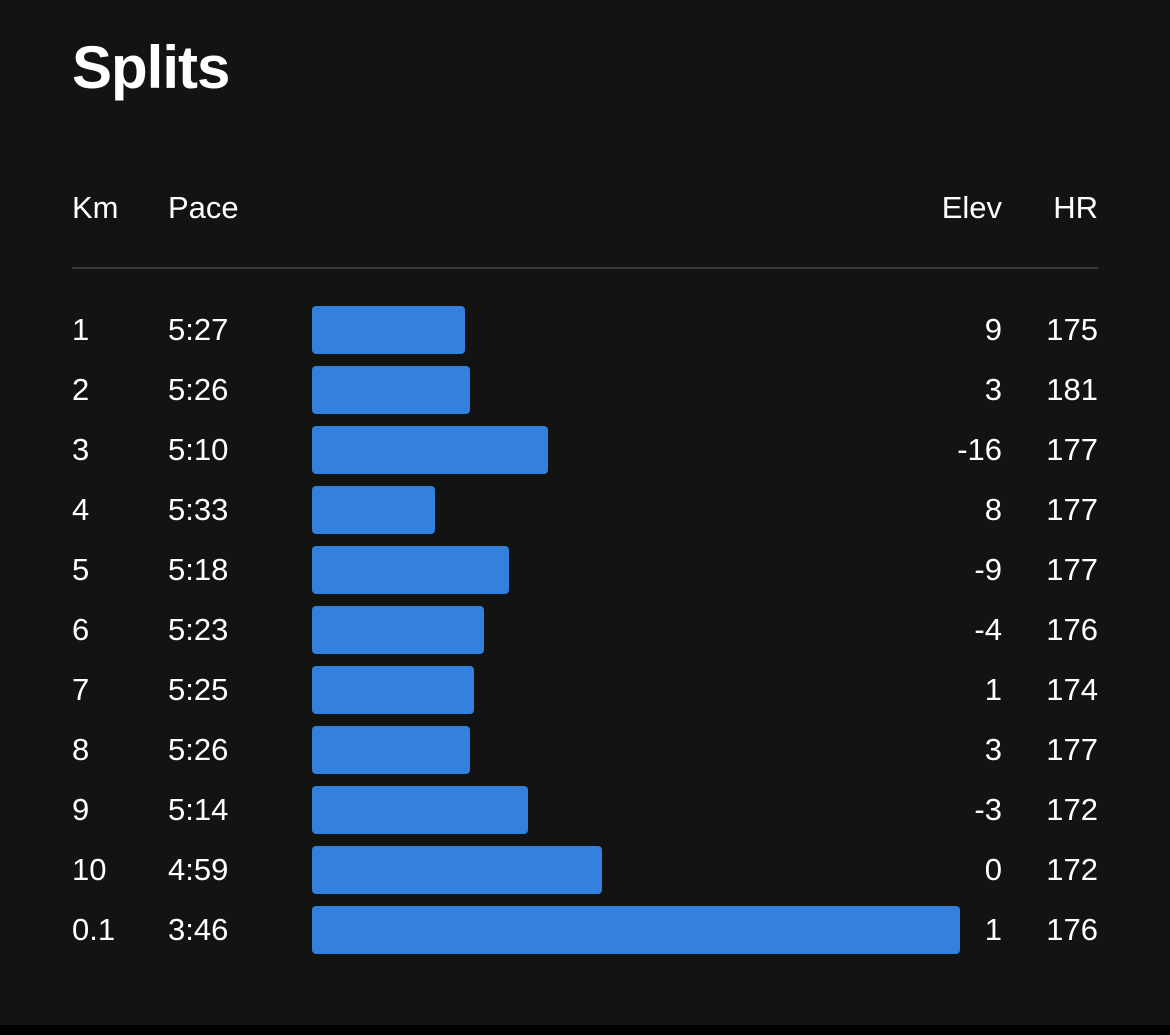 This screenshot has height=1035, width=1170. I want to click on split-km: 3, so click(81, 449).